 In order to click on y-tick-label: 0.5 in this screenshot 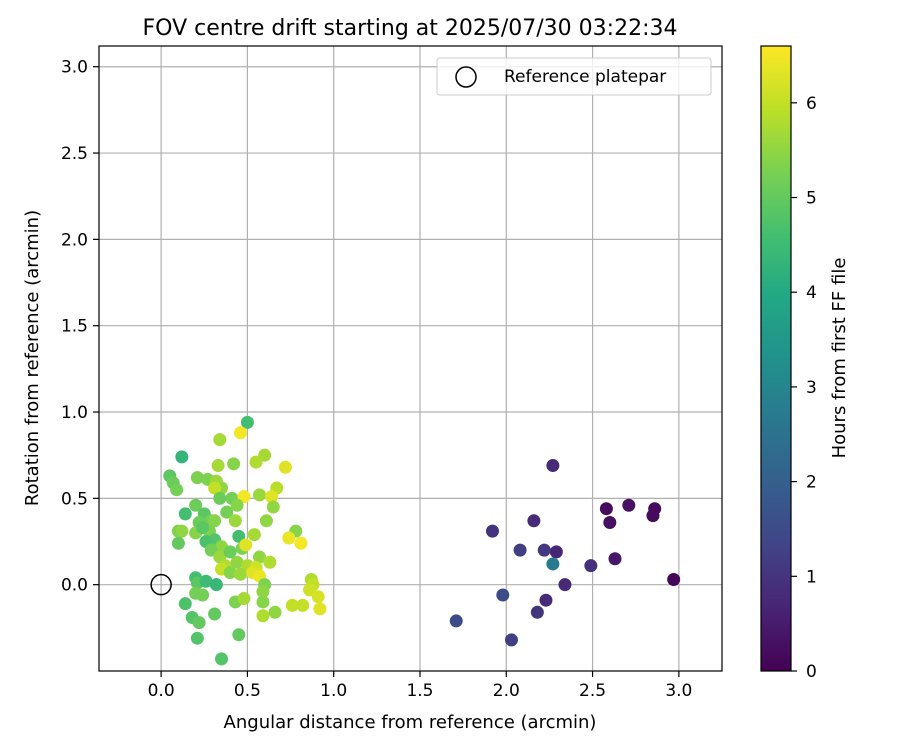, I will do `click(74, 499)`.